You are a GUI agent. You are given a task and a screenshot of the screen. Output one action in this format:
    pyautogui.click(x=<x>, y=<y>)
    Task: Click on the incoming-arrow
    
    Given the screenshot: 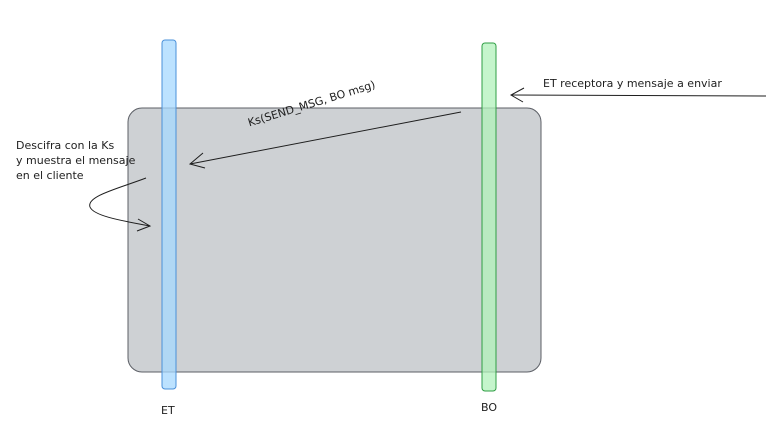 What is the action you would take?
    pyautogui.click(x=638, y=95)
    